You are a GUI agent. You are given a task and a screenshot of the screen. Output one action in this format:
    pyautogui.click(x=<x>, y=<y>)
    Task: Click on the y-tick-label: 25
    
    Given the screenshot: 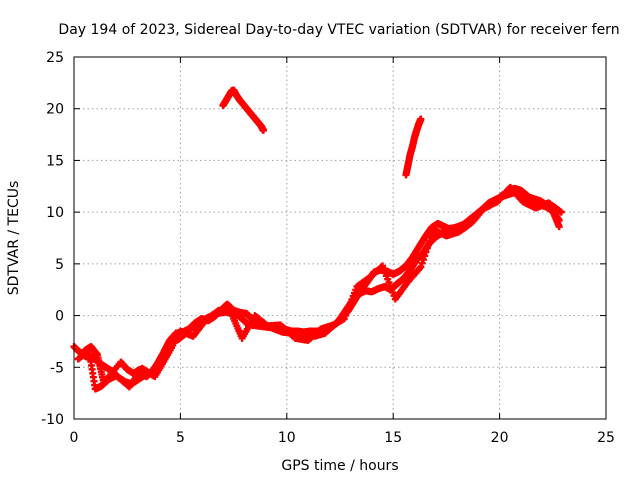 What is the action you would take?
    pyautogui.click(x=55, y=58)
    